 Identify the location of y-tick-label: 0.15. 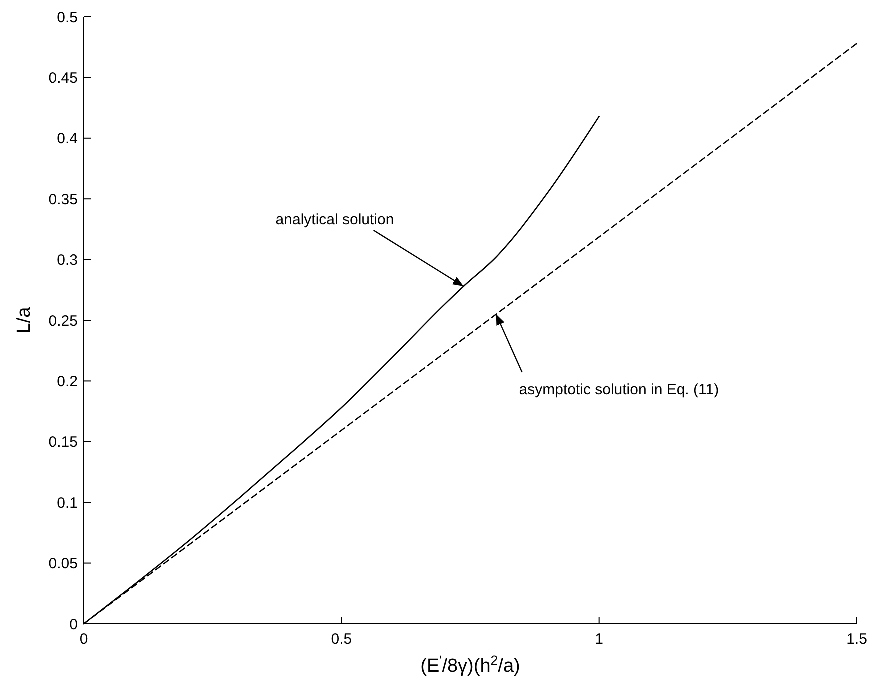
(63, 443).